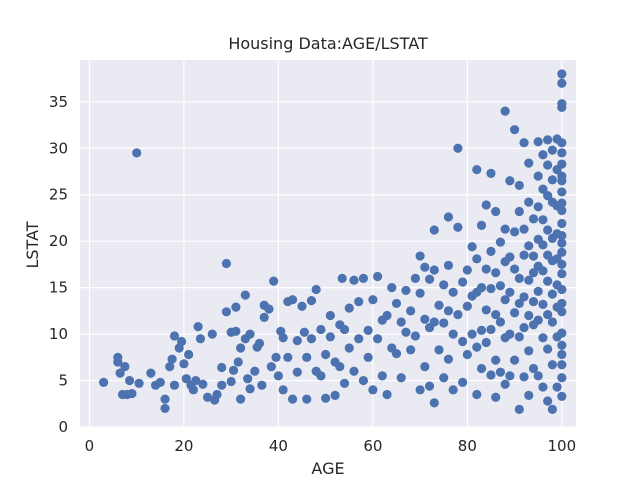 This screenshot has height=485, width=640. What do you see at coordinates (562, 446) in the screenshot?
I see `x-tick-label: 100` at bounding box center [562, 446].